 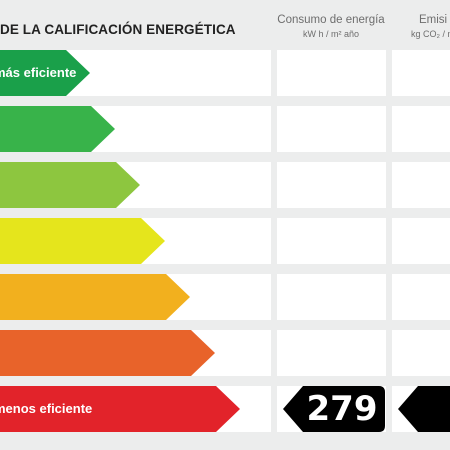 I want to click on label-title: DE LA CALIFICACIÓN ENERGÉTICA, so click(x=118, y=29).